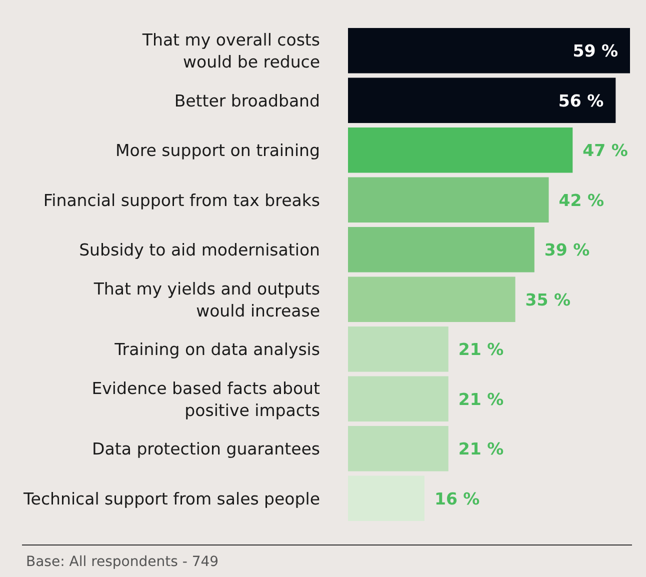 The image size is (646, 577). What do you see at coordinates (181, 200) in the screenshot?
I see `y-tick-label: Financial support from tax breaks` at bounding box center [181, 200].